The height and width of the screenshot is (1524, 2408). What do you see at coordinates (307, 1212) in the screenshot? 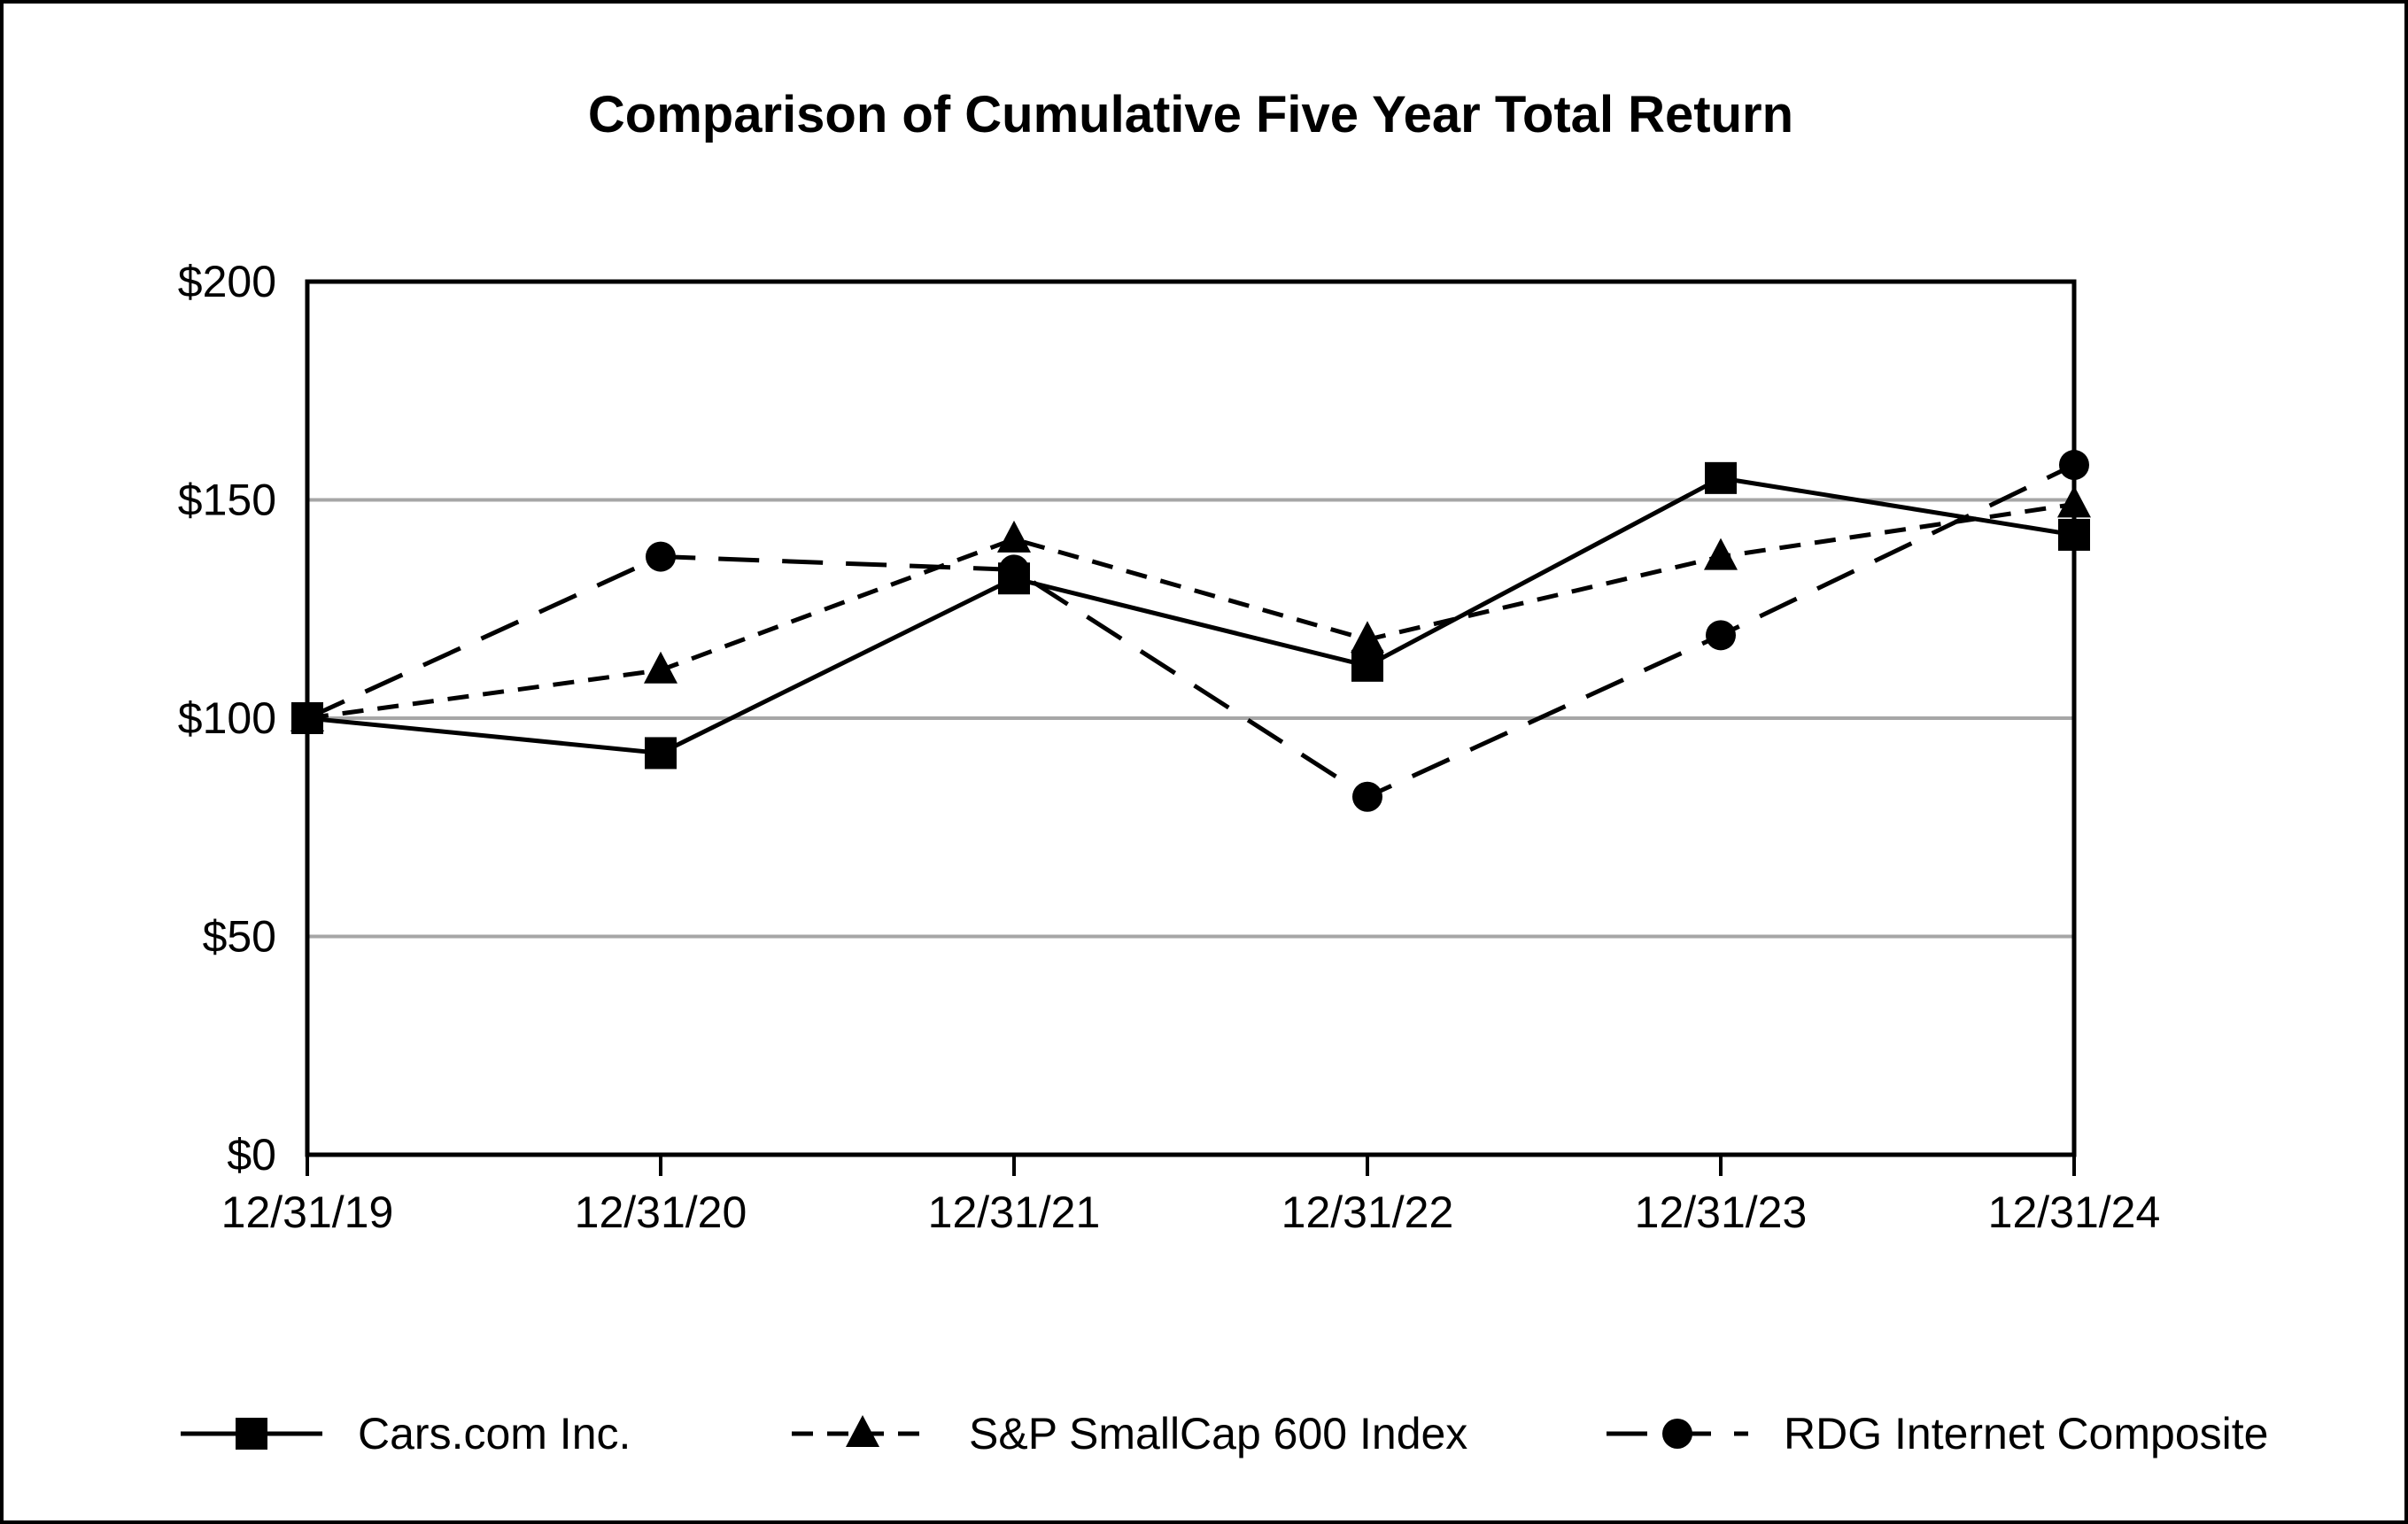
I see `x-axis-label: 12/31/19` at bounding box center [307, 1212].